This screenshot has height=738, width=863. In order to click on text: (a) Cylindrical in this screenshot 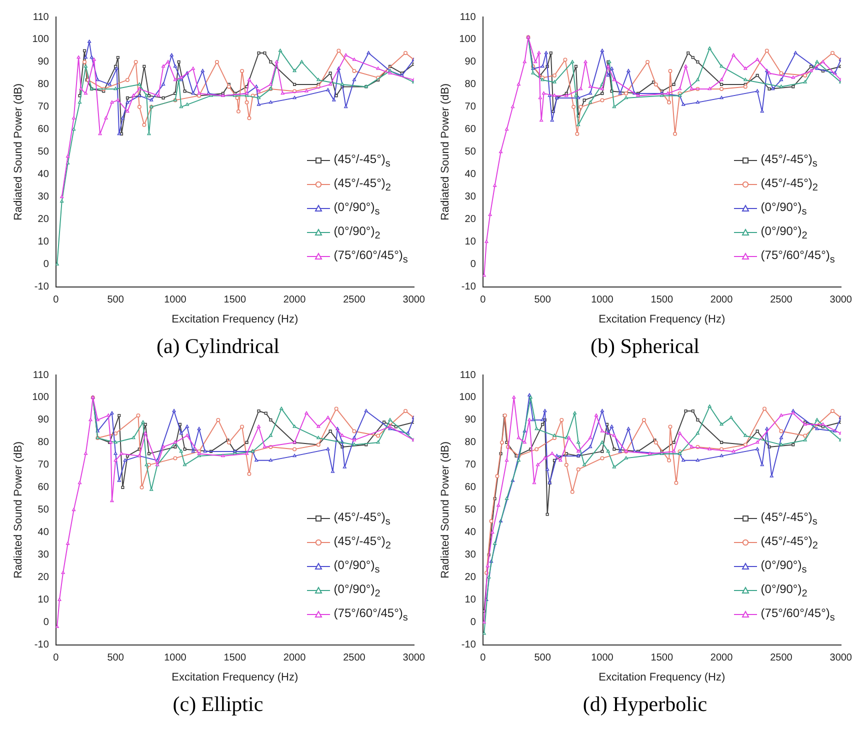, I will do `click(218, 346)`.